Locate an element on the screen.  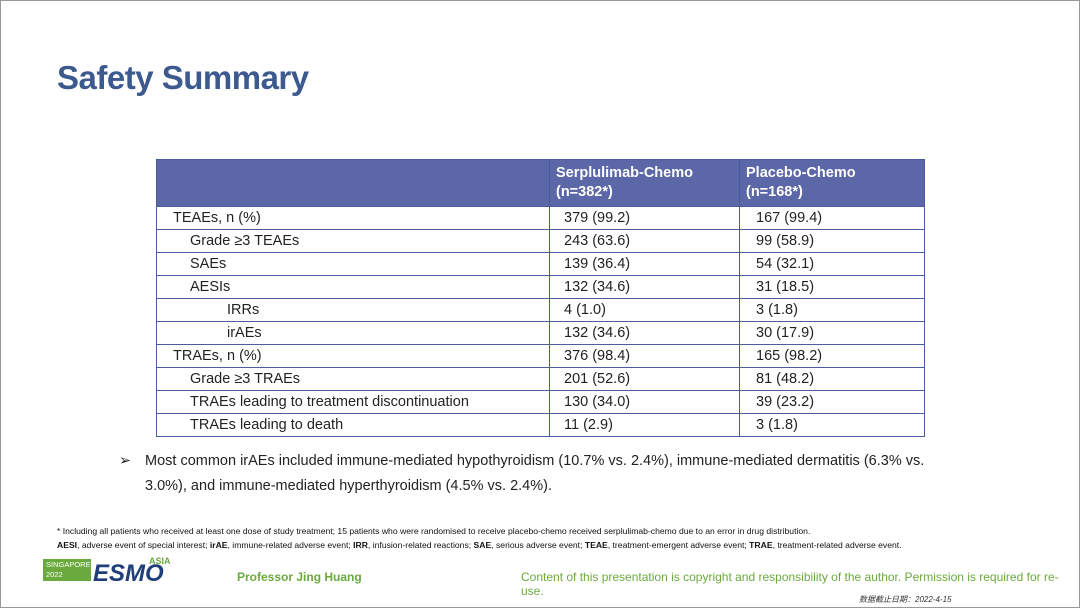
column-n: (n=168*) is located at coordinates (774, 192).